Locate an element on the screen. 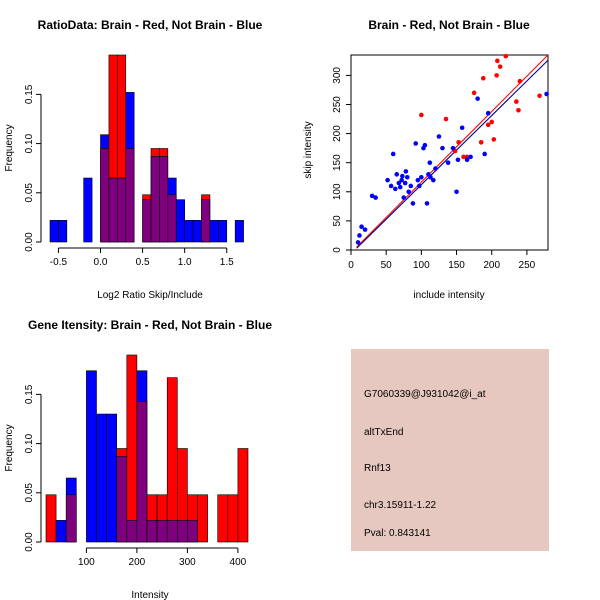 This screenshot has width=600, height=600. gene-hist-axes: 100 200 300 400 0.00 0.05 0.10 0.15 is located at coordinates (135, 476).